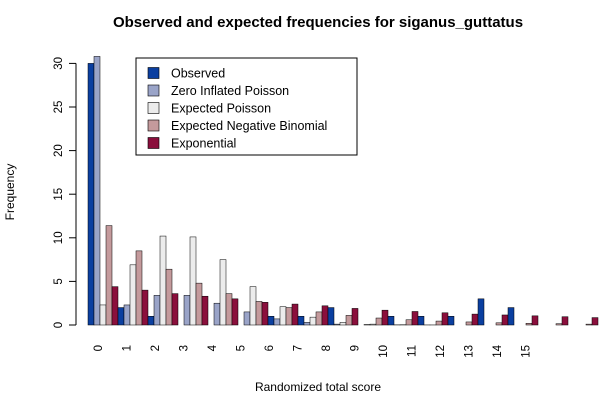  Describe the element at coordinates (242, 348) in the screenshot. I see `x-tick-label: 5` at that location.